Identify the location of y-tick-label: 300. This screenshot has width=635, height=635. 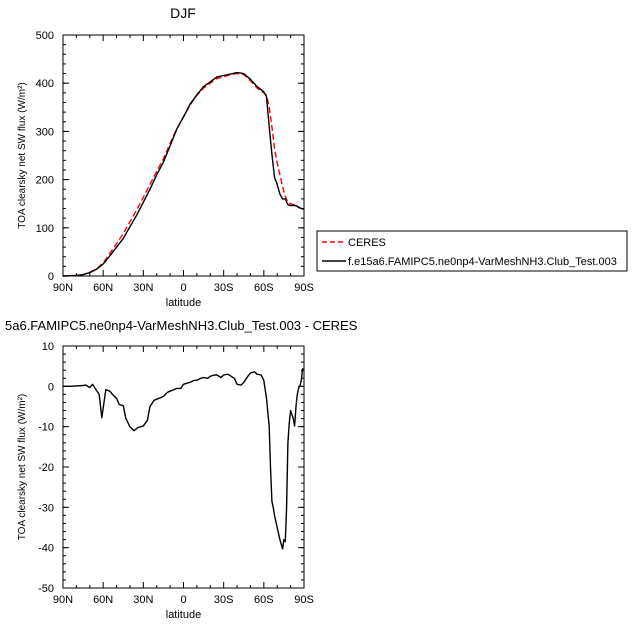
(45, 132).